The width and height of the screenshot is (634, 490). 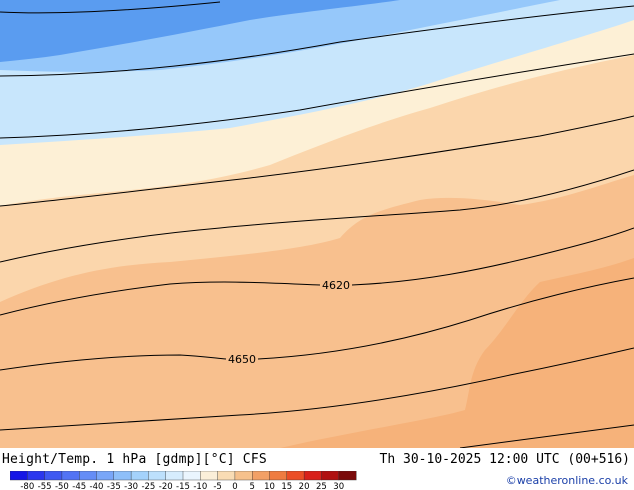 I want to click on scale-tick-label: 15, so click(x=286, y=486).